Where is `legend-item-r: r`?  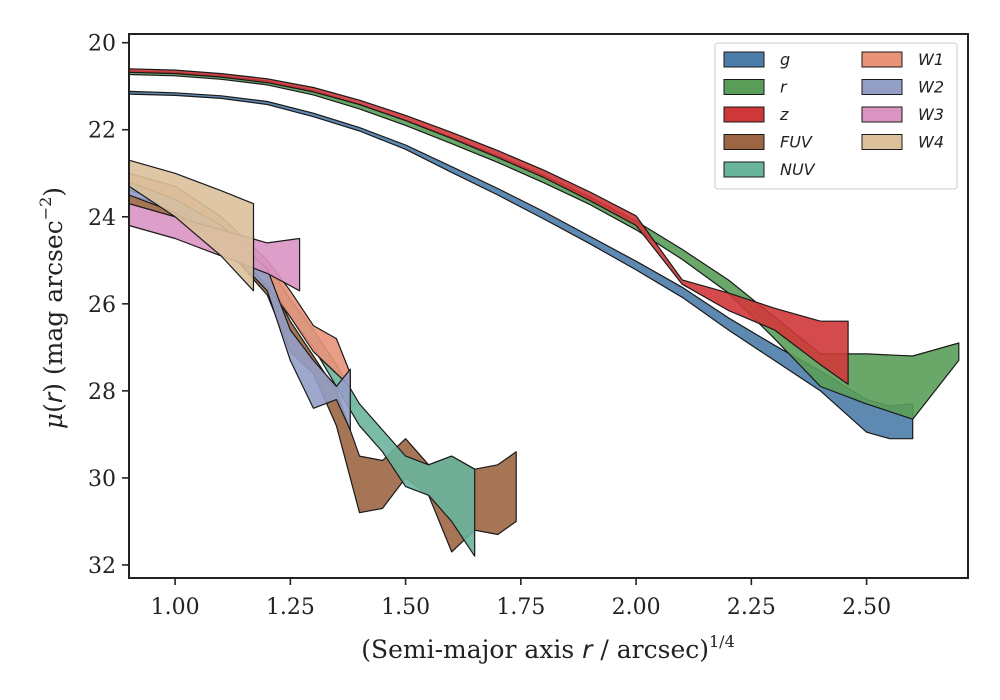 legend-item-r: r is located at coordinates (755, 87).